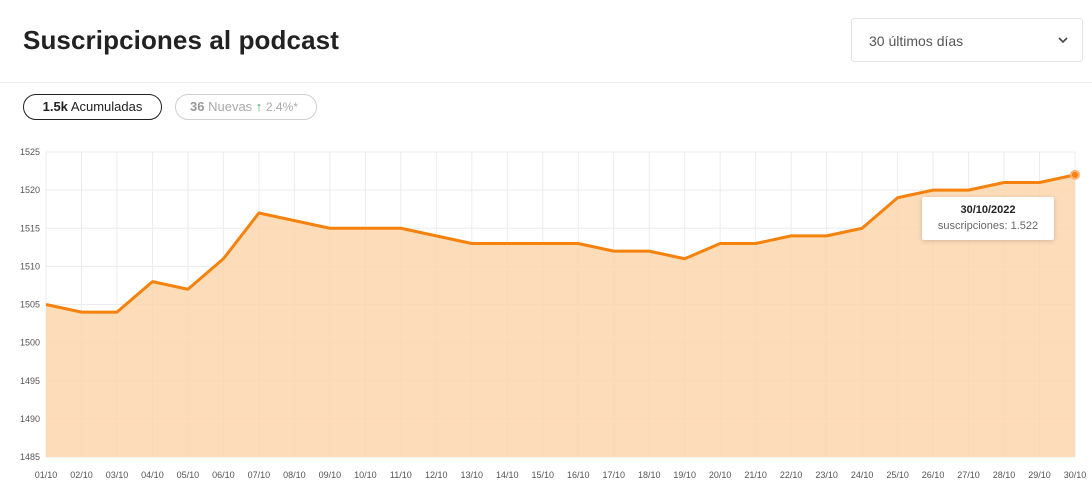 The image size is (1092, 493). What do you see at coordinates (578, 475) in the screenshot?
I see `x-tick-label: 16/10` at bounding box center [578, 475].